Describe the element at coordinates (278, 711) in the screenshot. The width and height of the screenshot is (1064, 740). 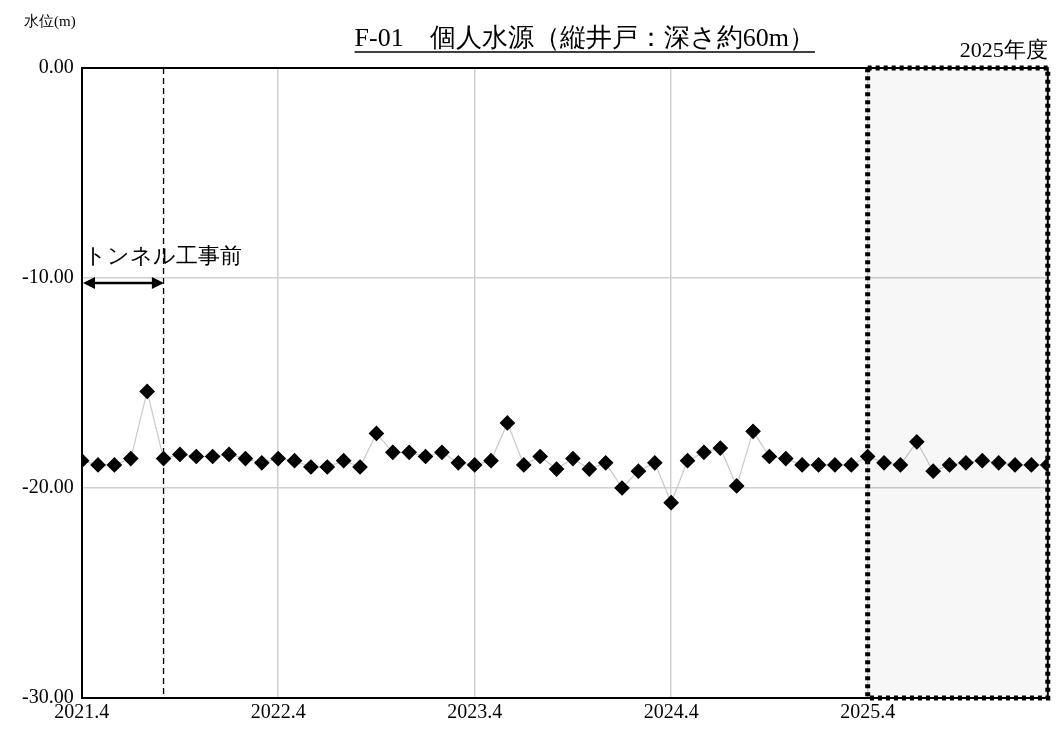
I see `x-tick-label: 2022.4` at that location.